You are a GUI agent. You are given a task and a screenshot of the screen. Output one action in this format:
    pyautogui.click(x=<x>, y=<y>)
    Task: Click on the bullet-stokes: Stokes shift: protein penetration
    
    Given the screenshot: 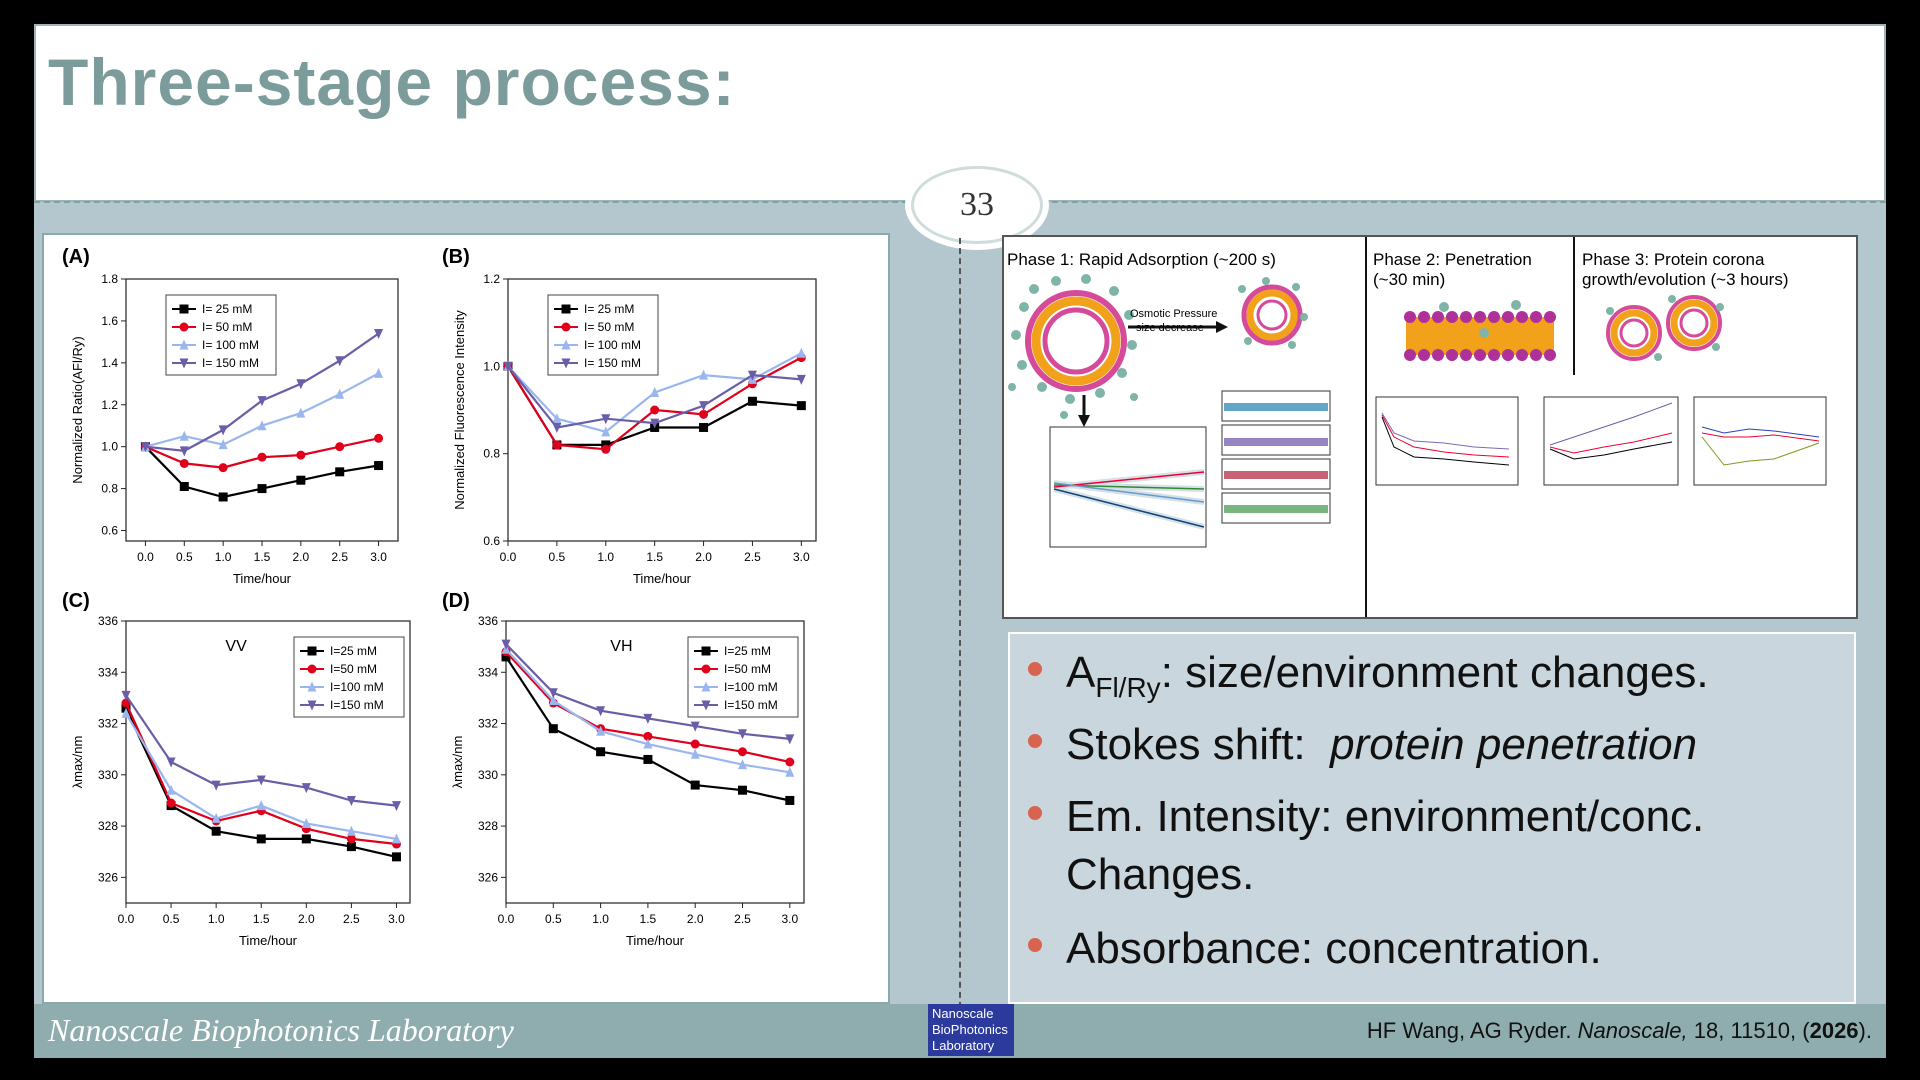 What is the action you would take?
    pyautogui.click(x=1362, y=745)
    